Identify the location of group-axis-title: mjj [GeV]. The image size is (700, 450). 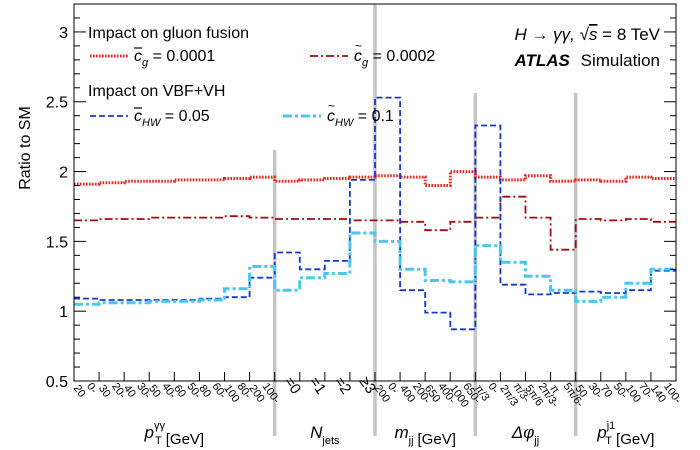
(424, 435).